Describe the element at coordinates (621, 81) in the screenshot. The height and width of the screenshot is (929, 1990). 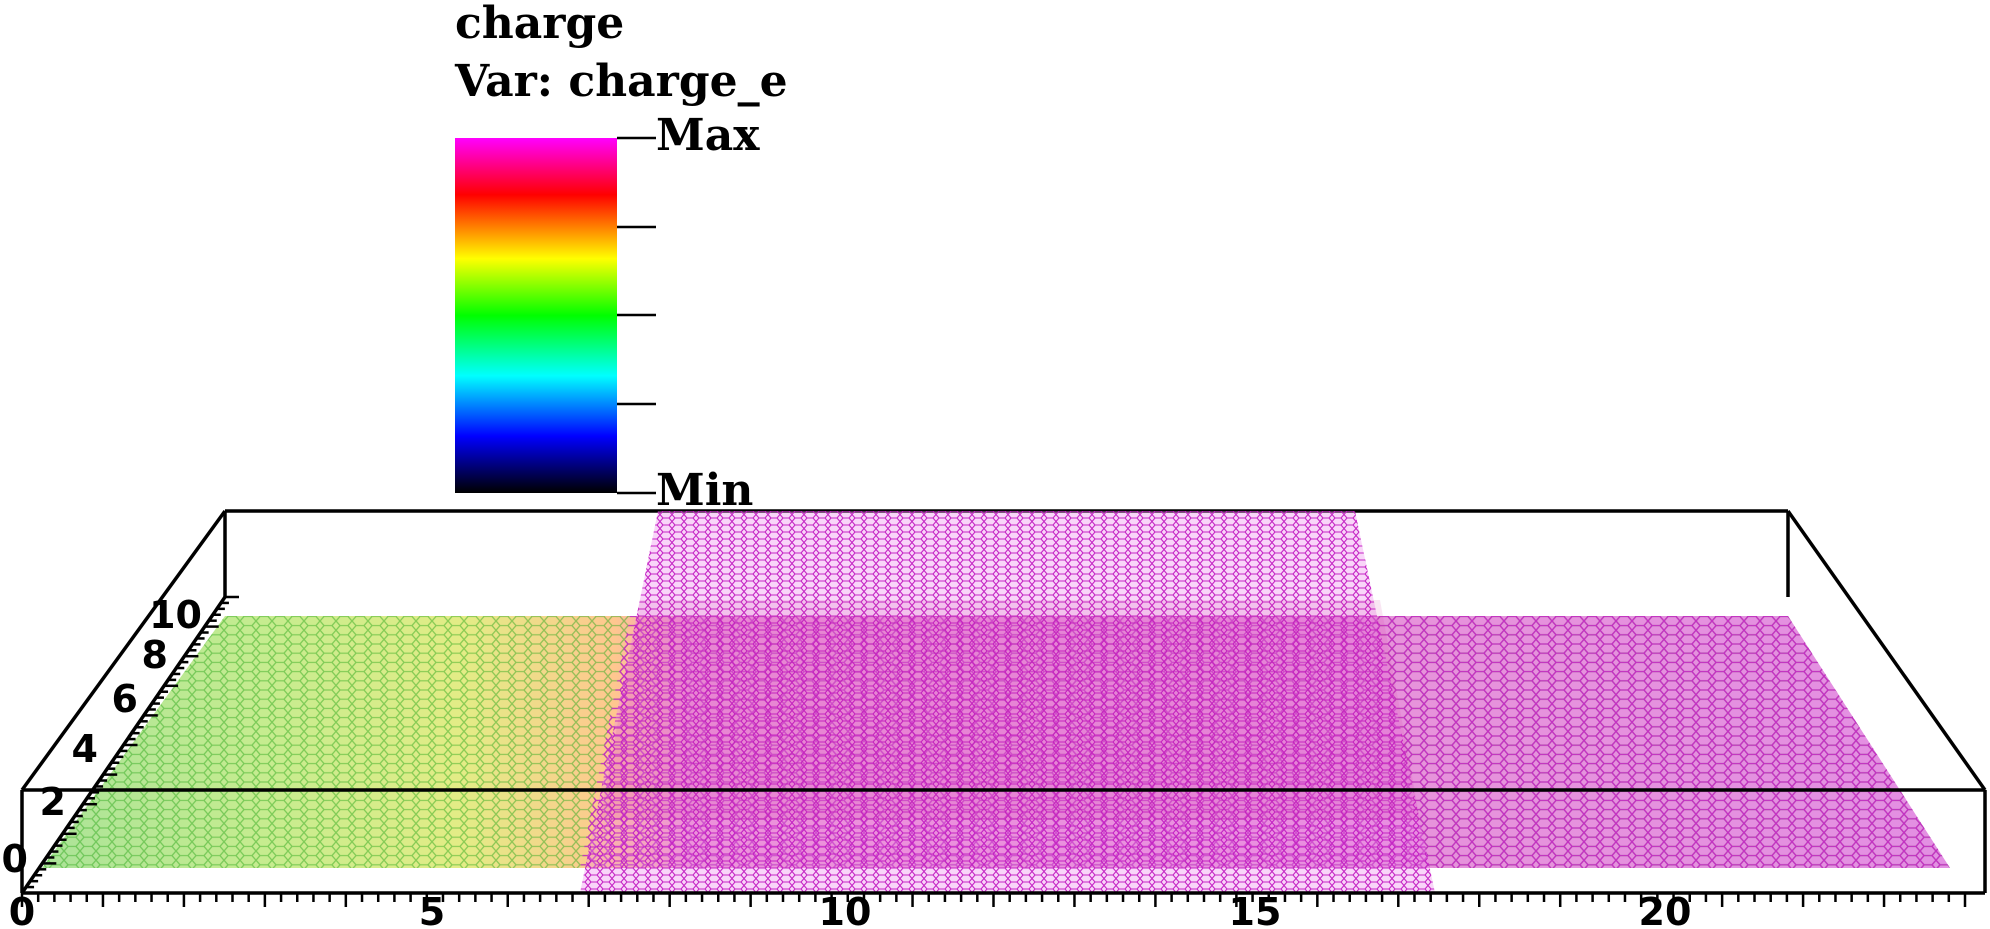
I see `variable-label: Var: charge_e` at that location.